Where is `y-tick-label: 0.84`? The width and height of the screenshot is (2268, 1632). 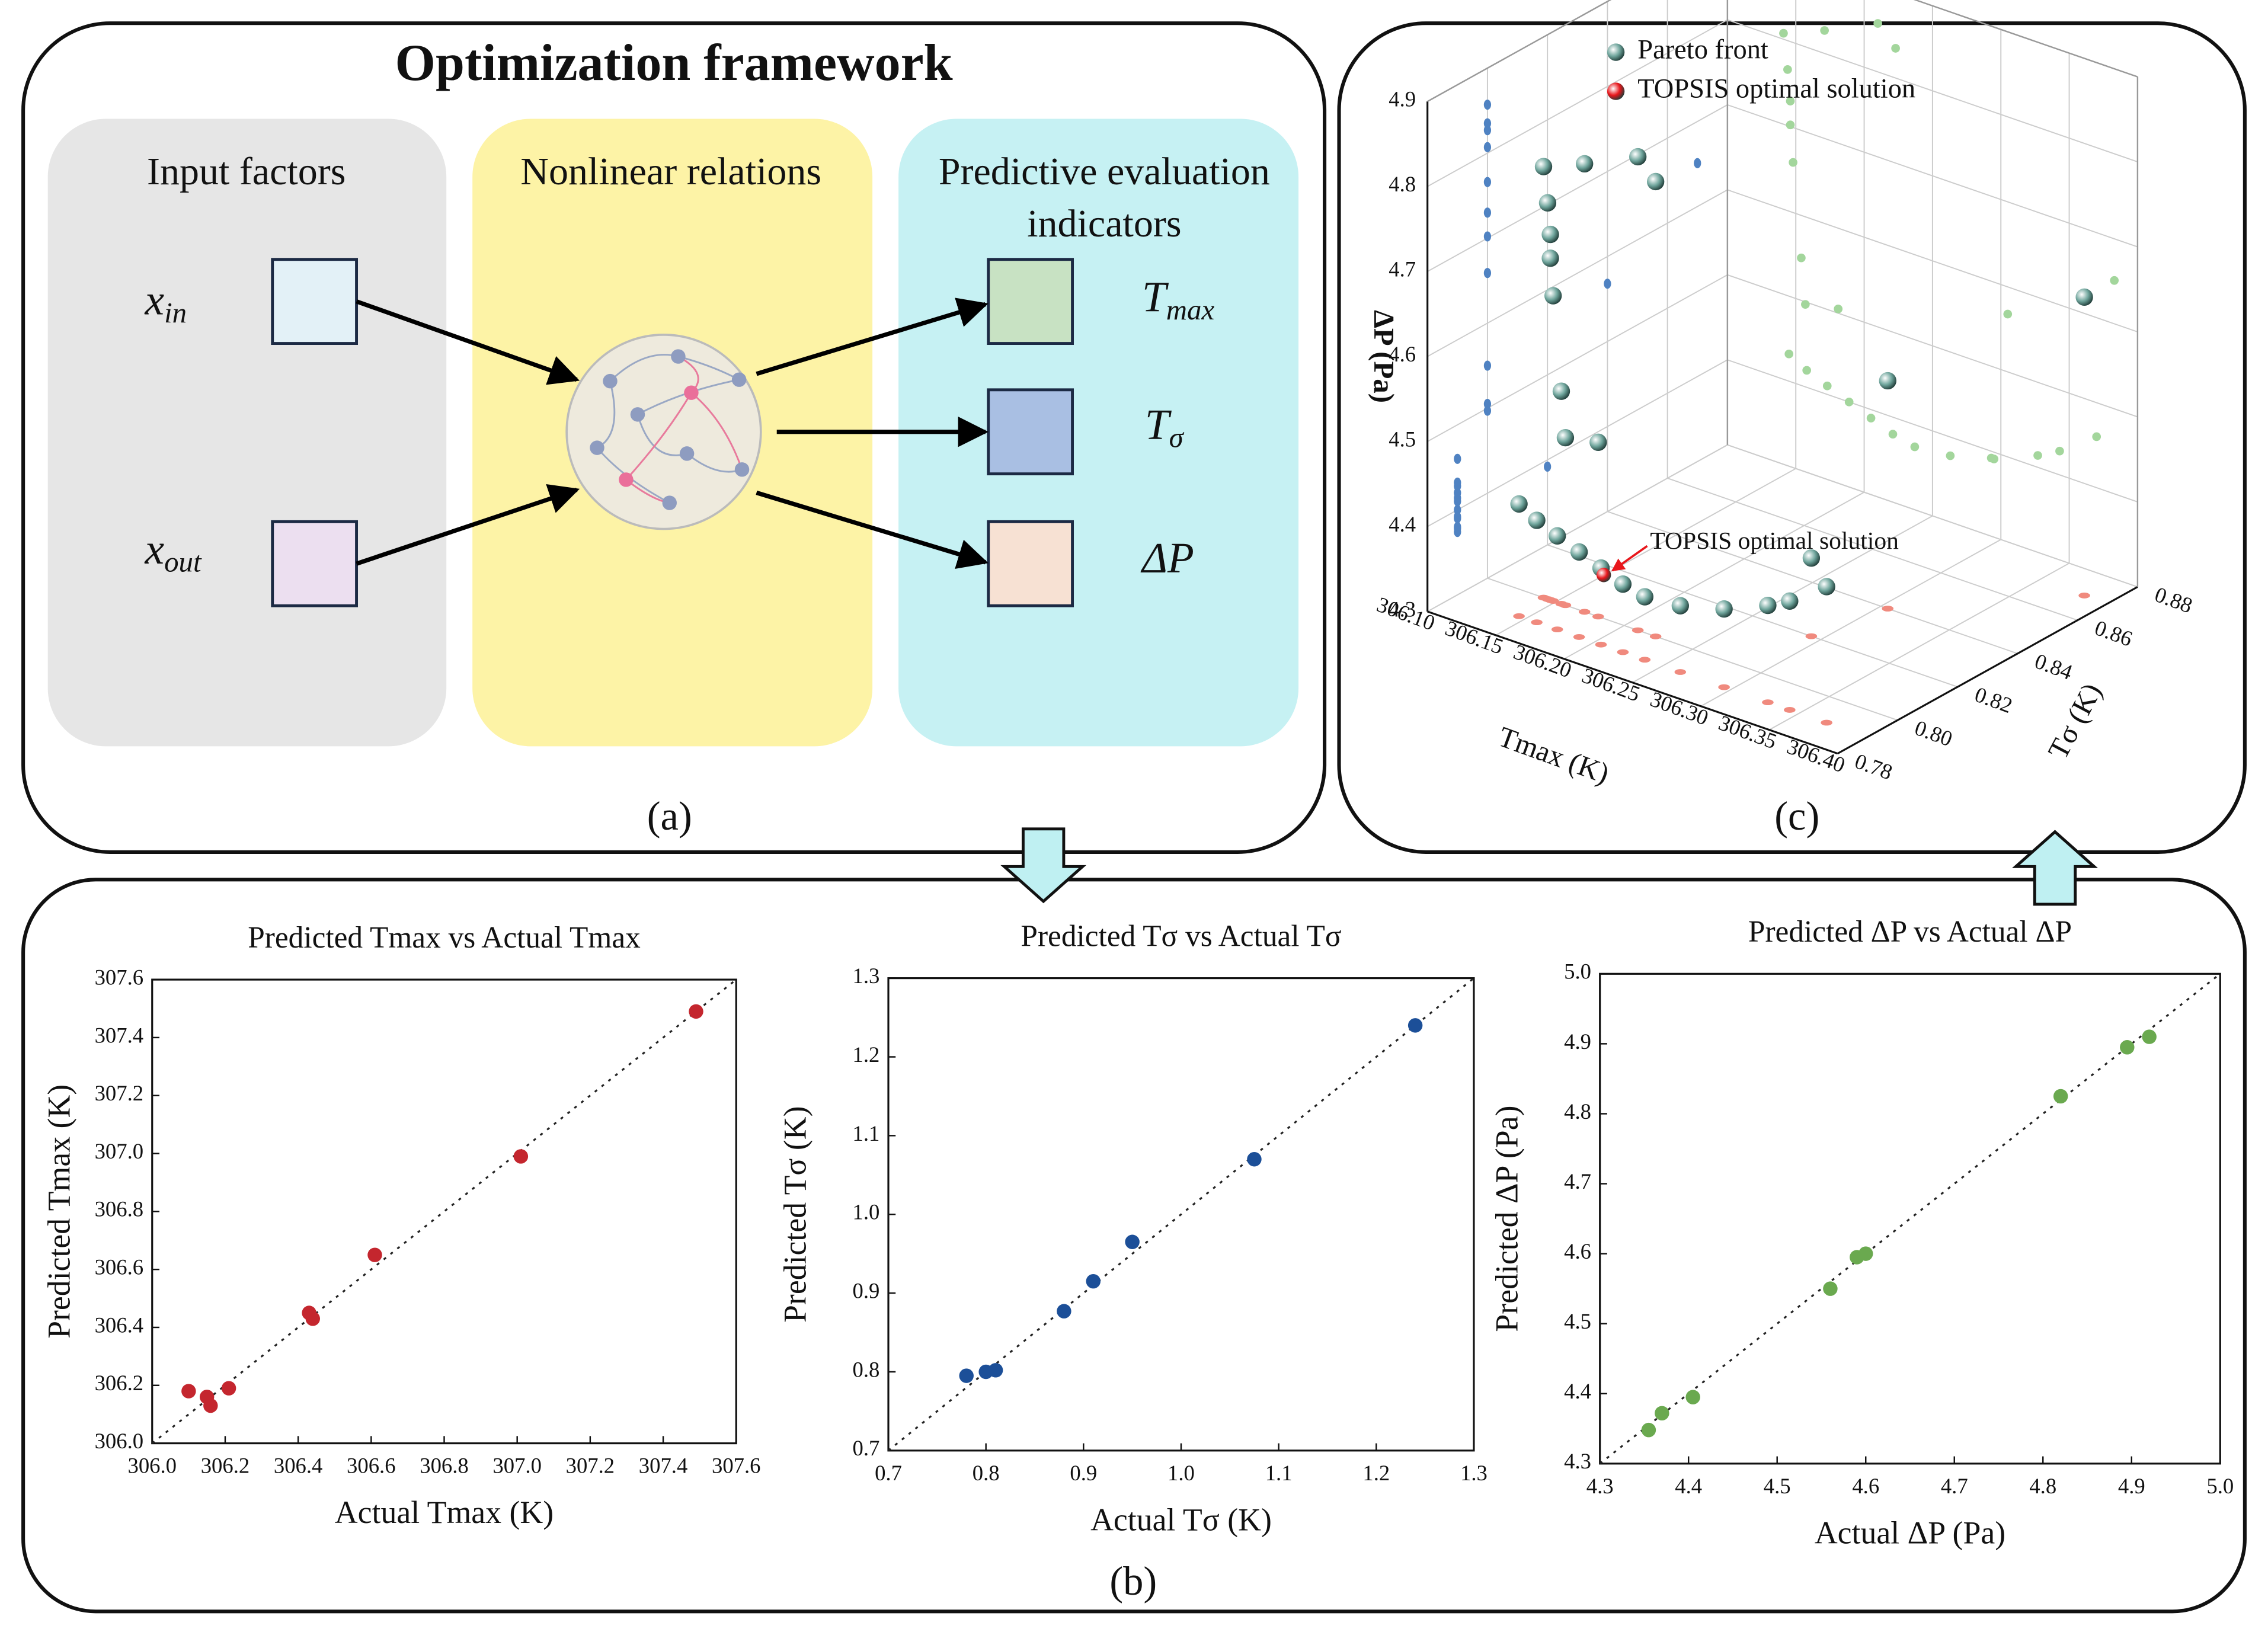
y-tick-label: 0.84 is located at coordinates (2053, 666).